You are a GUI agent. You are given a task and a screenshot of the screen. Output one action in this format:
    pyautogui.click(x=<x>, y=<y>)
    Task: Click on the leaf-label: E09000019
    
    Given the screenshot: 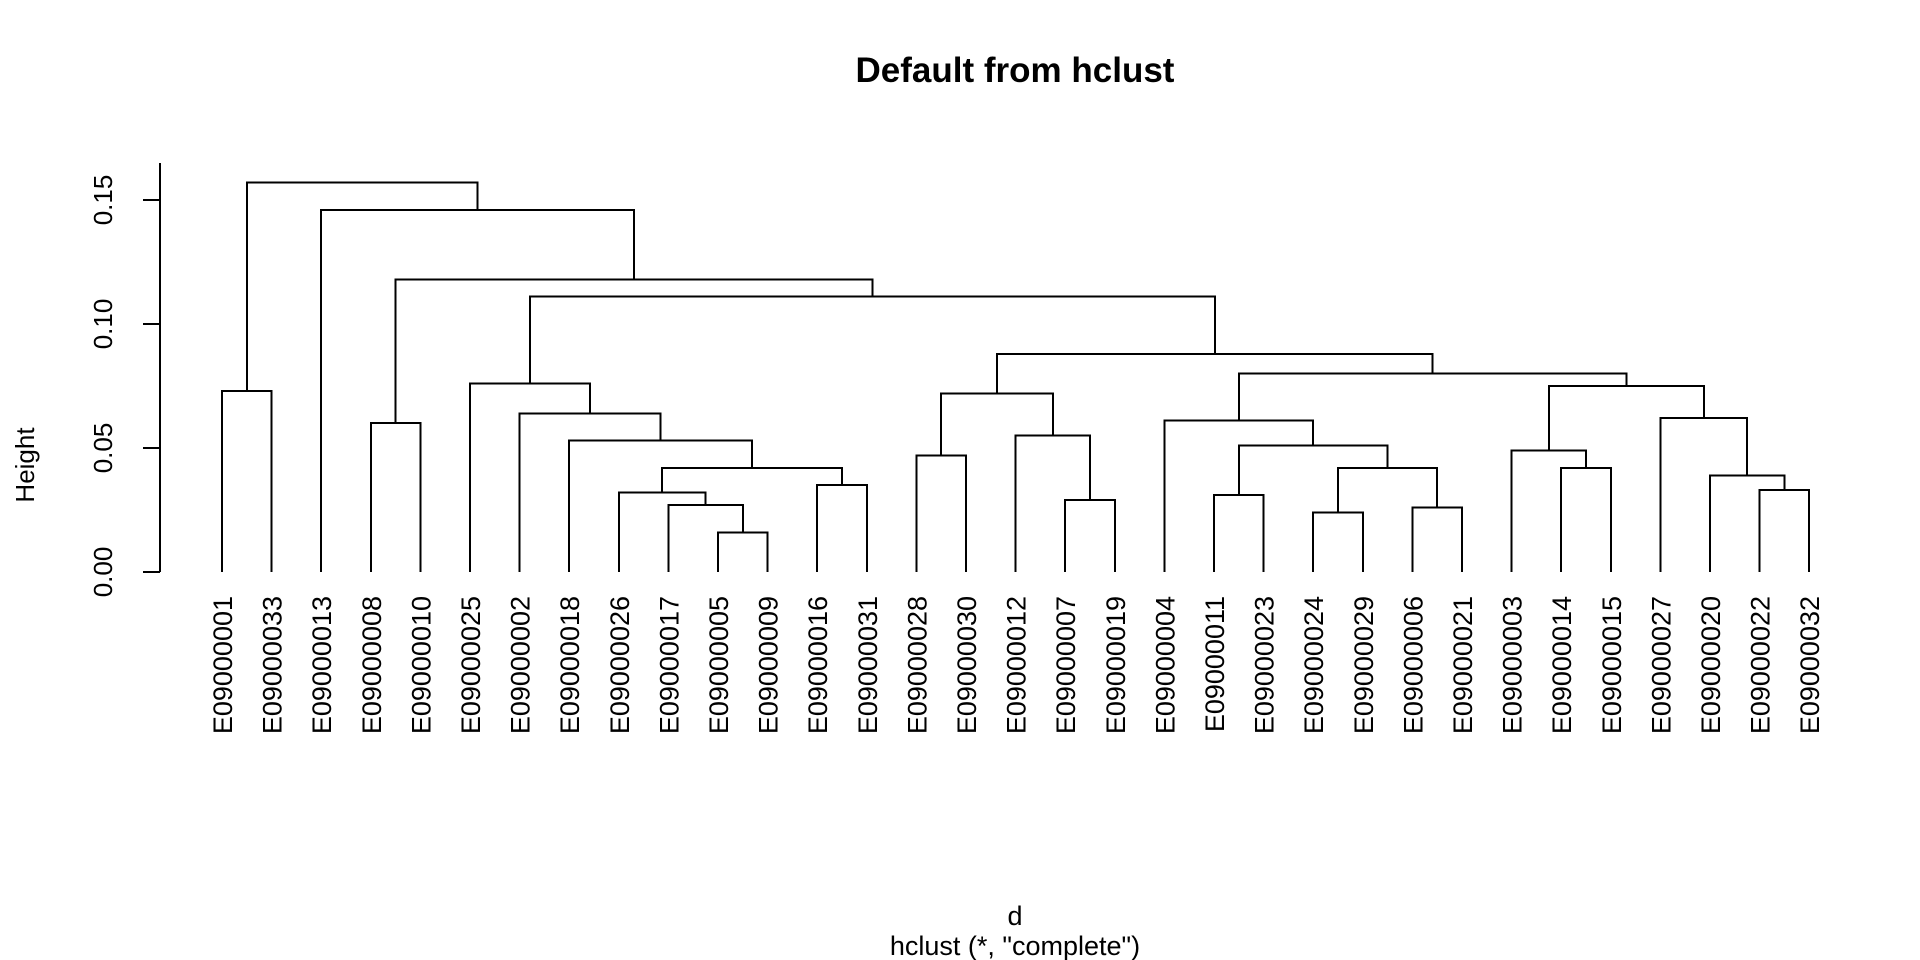 What is the action you would take?
    pyautogui.click(x=1116, y=665)
    